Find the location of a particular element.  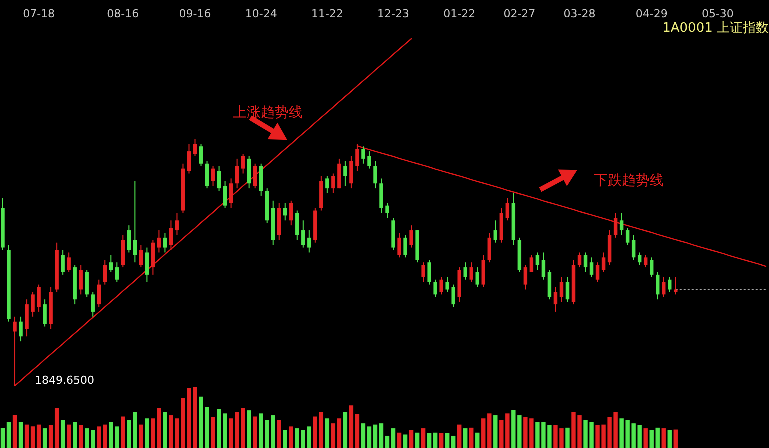

x-tick-label: 03-28 is located at coordinates (580, 14).